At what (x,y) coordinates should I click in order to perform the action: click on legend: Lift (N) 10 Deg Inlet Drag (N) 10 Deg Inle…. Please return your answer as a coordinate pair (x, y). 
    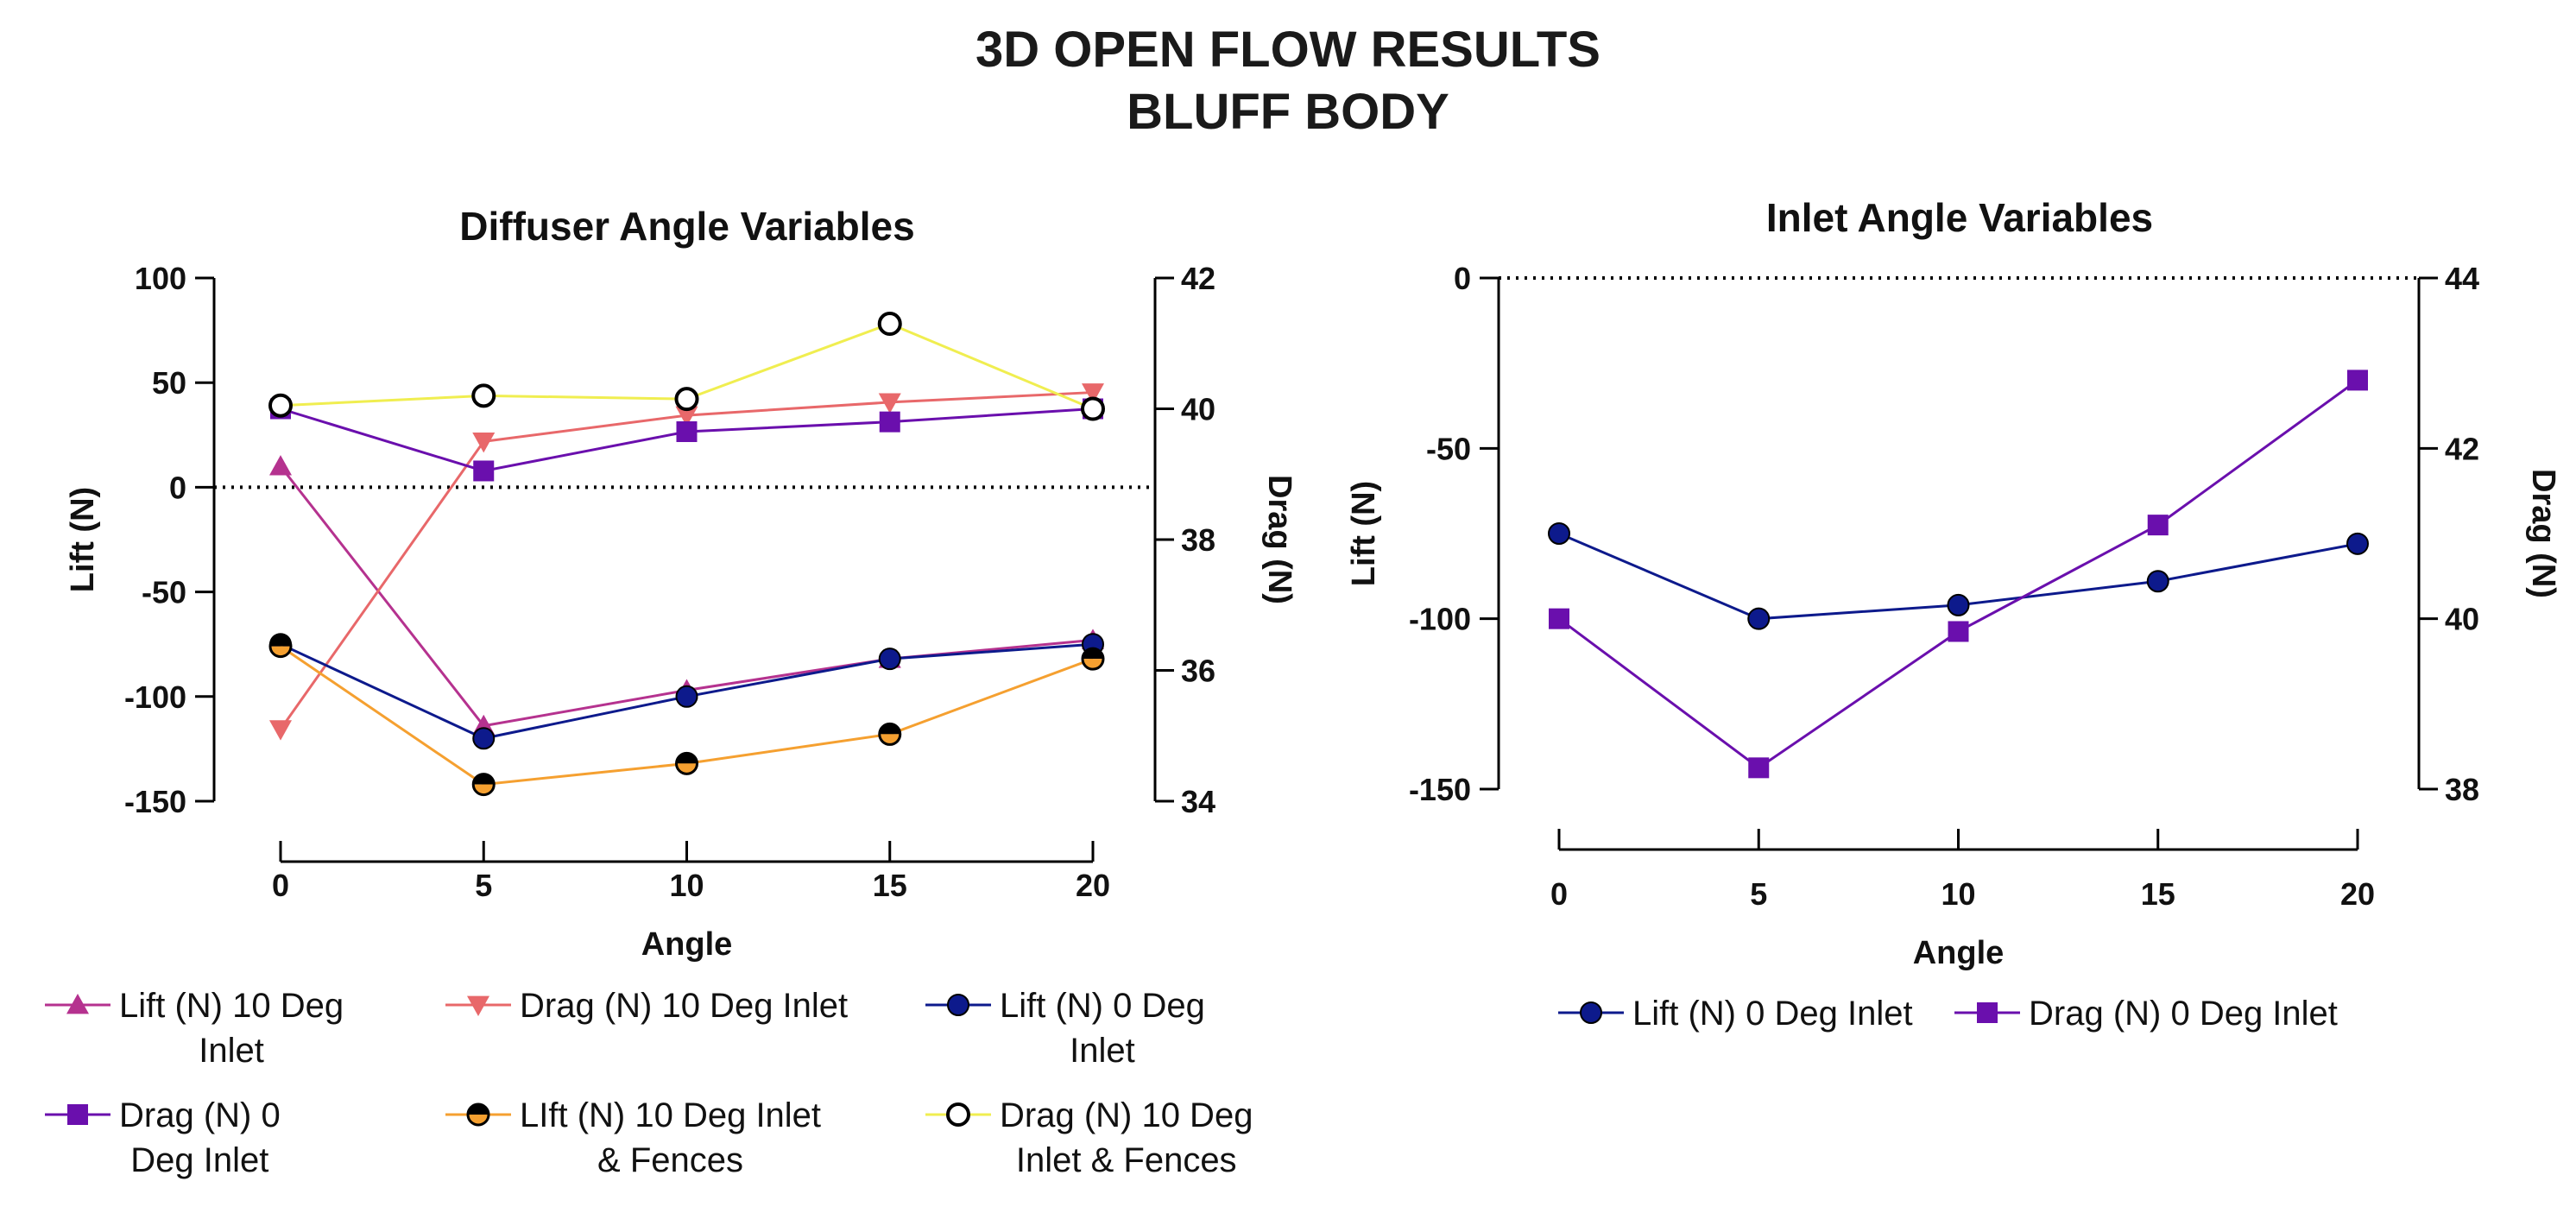
    Looking at the image, I should click on (649, 1083).